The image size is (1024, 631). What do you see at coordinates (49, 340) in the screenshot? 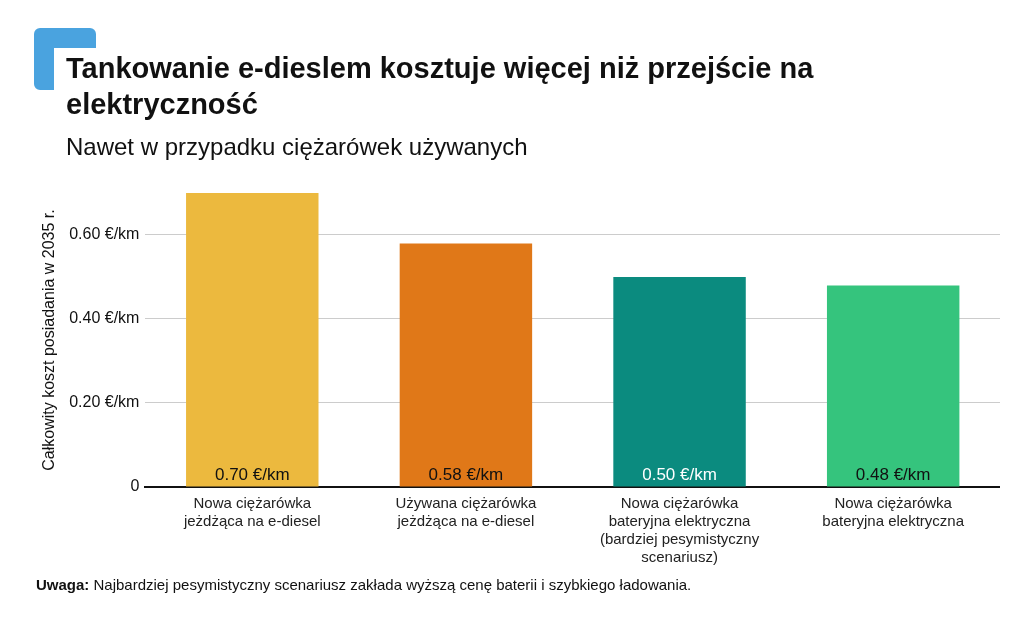
I see `y-axis-title: Całkowity koszt posiadania w 2035 r.` at bounding box center [49, 340].